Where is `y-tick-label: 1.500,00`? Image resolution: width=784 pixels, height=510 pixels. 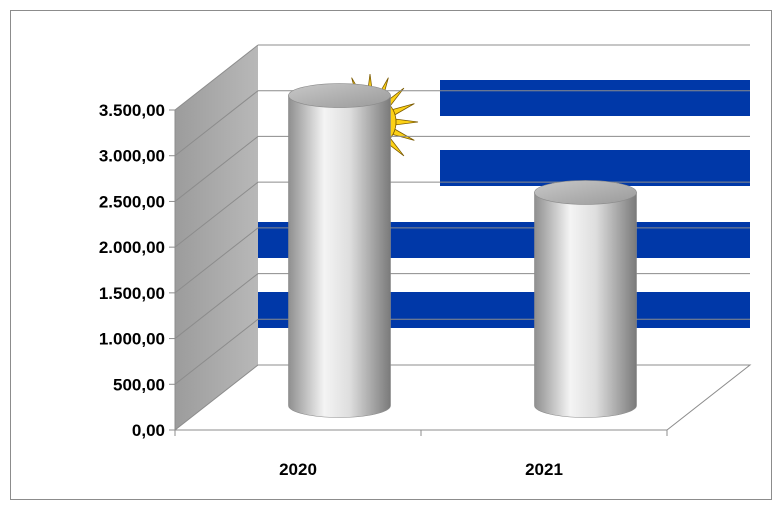
y-tick-label: 1.500,00 is located at coordinates (132, 293).